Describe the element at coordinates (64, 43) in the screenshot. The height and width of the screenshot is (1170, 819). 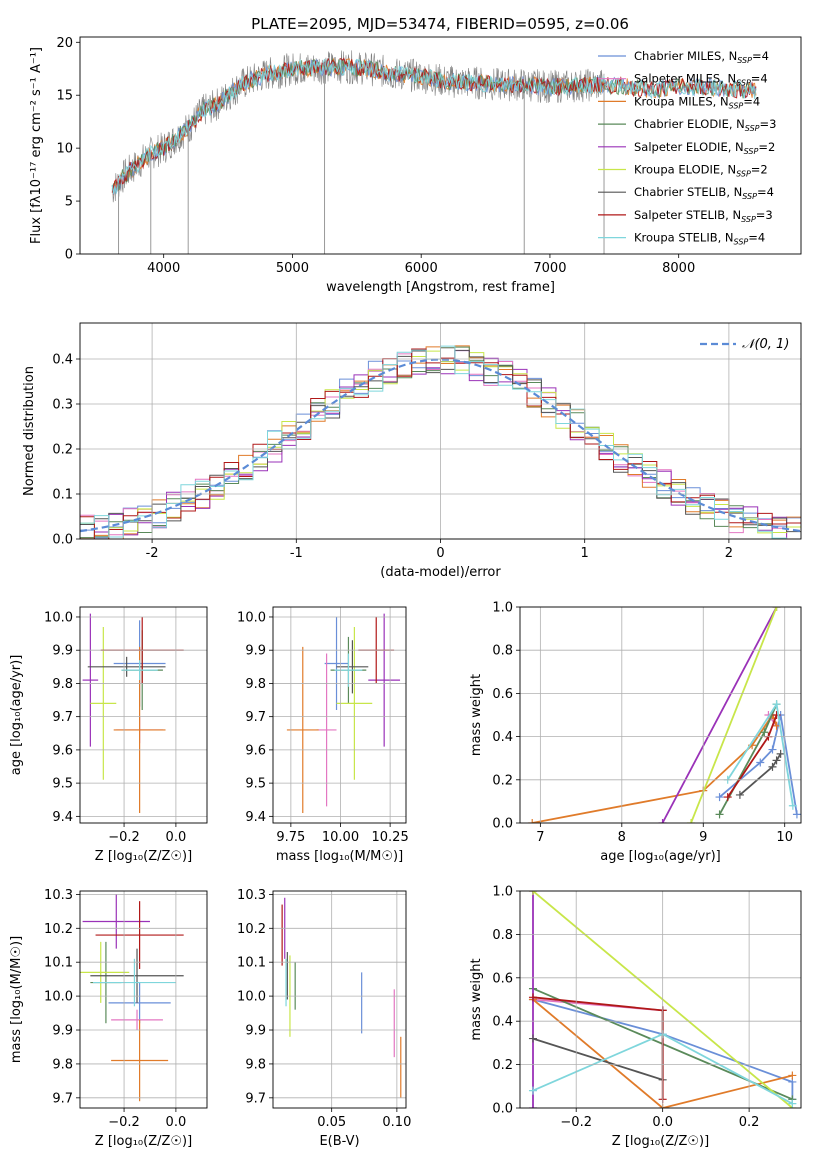
I see `y-tick-label: 20` at that location.